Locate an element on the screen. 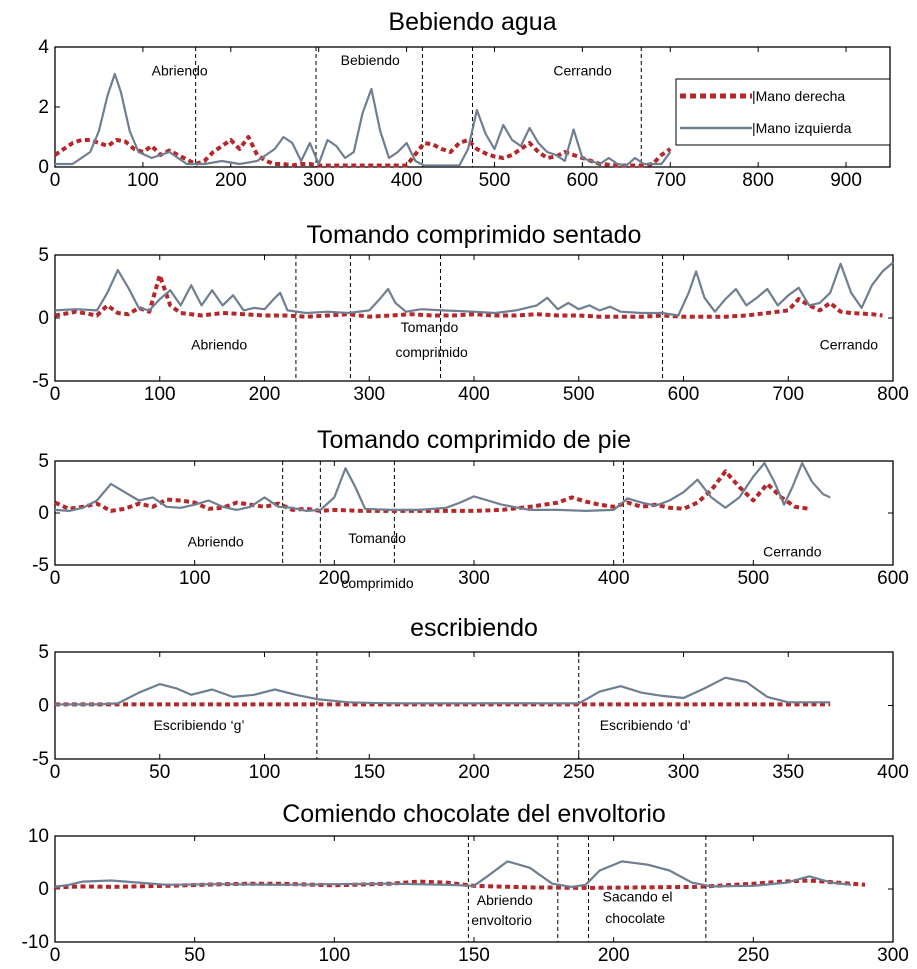 This screenshot has height=969, width=917. y-tick-label: 4 is located at coordinates (43, 47).